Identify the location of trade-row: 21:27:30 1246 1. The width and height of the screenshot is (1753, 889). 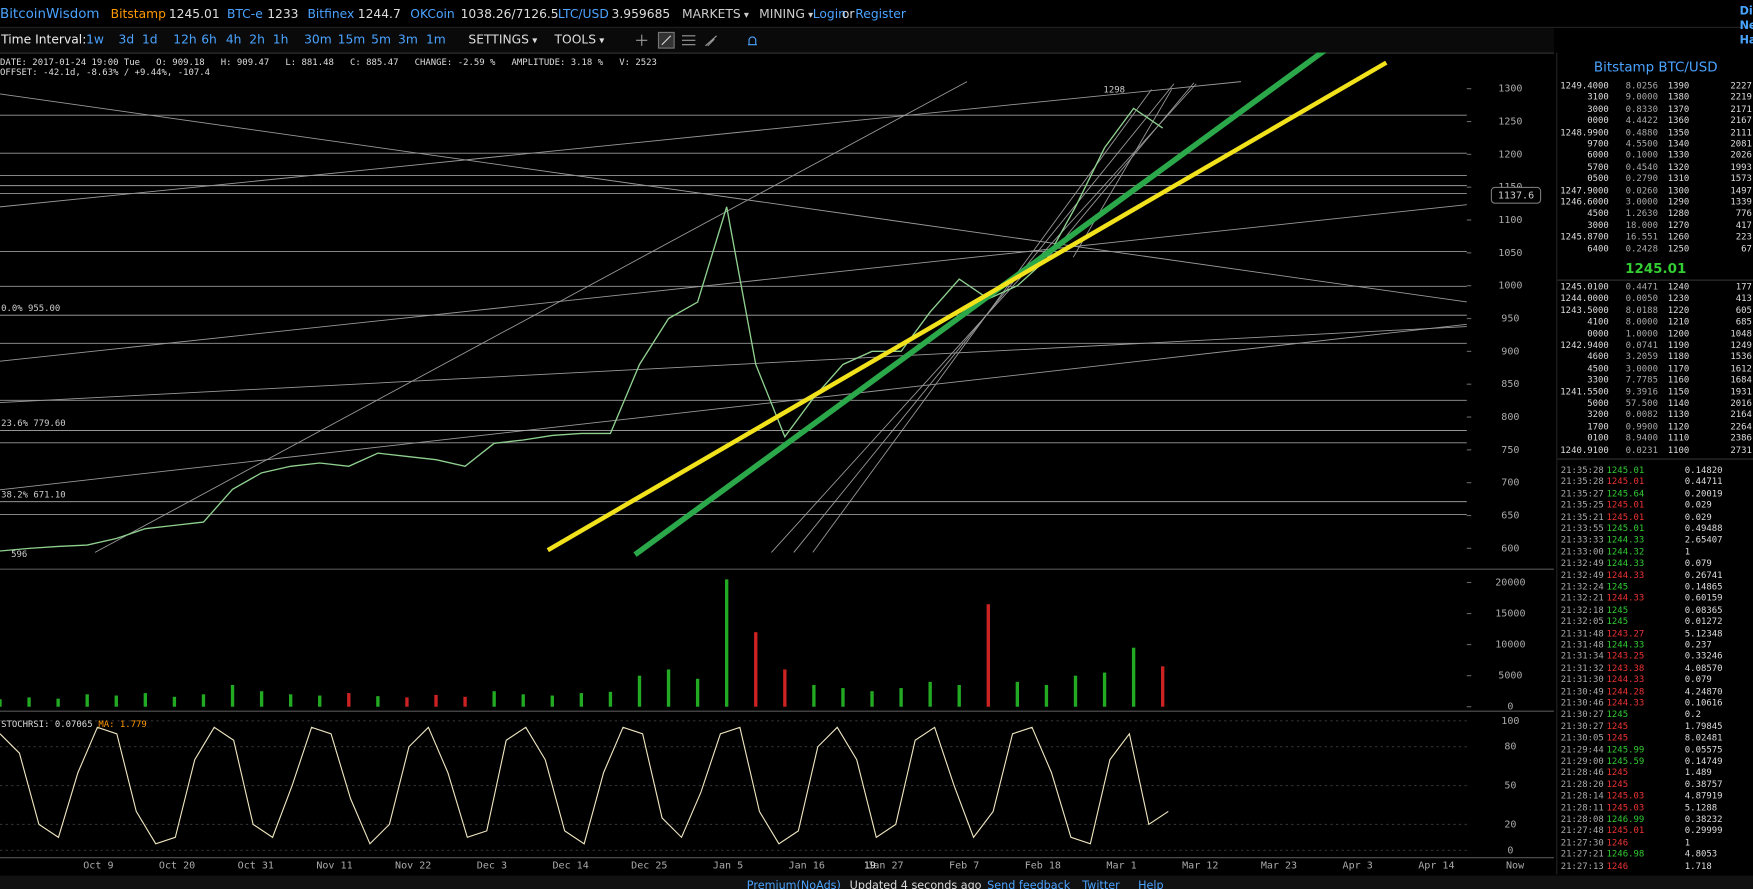
(1655, 842).